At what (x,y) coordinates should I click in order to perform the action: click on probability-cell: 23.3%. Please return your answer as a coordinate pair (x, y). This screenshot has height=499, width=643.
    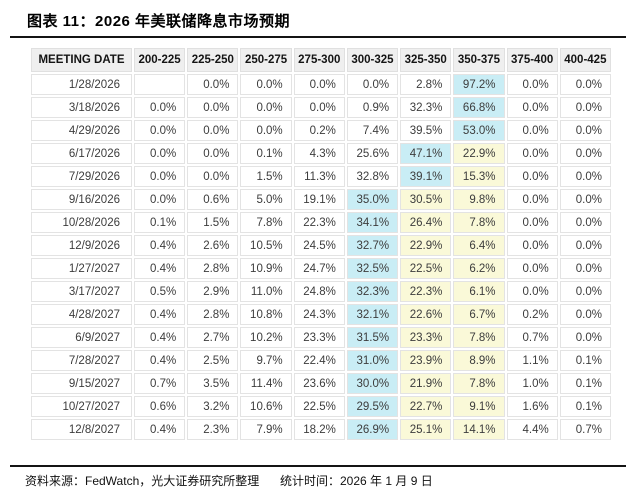
    Looking at the image, I should click on (426, 337).